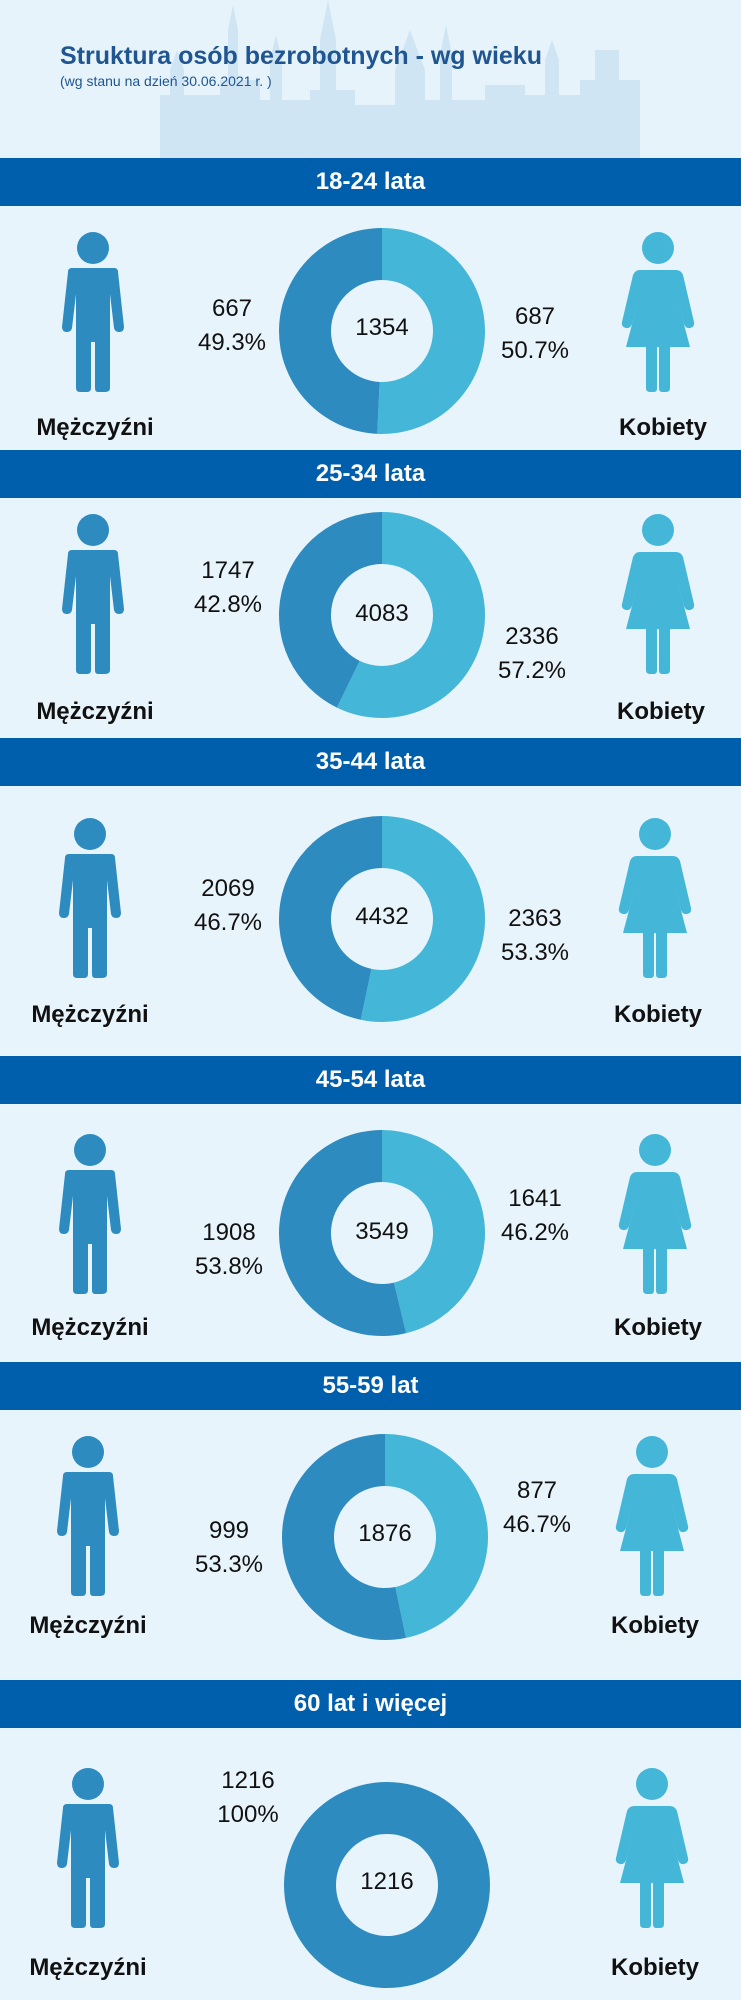  I want to click on age-group-band: 45-54 lata, so click(370, 1080).